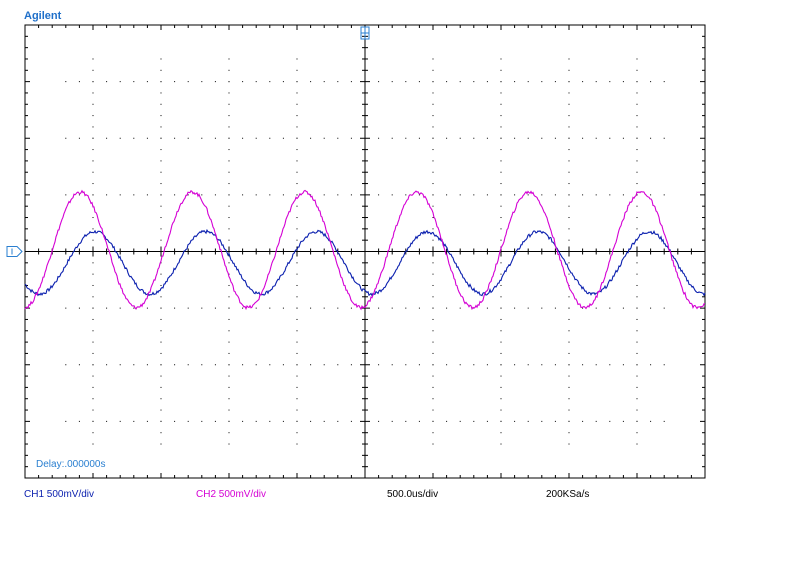  Describe the element at coordinates (43, 16) in the screenshot. I see `brand-logo-text: Agilent` at that location.